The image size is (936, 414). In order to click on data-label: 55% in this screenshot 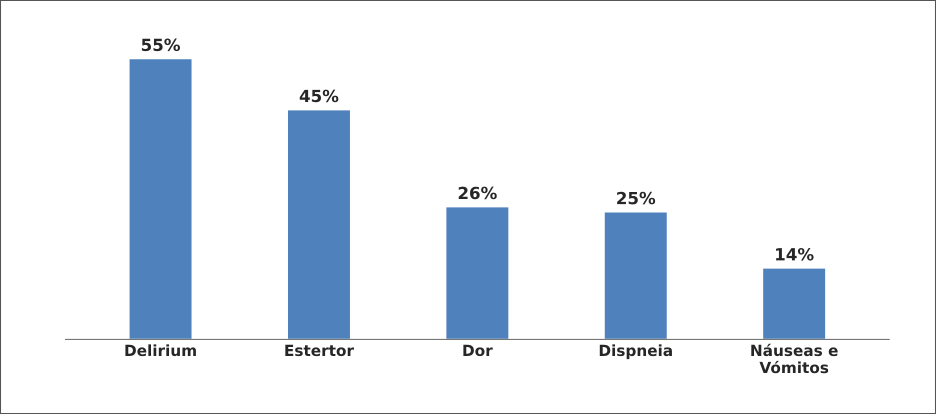, I will do `click(161, 45)`.